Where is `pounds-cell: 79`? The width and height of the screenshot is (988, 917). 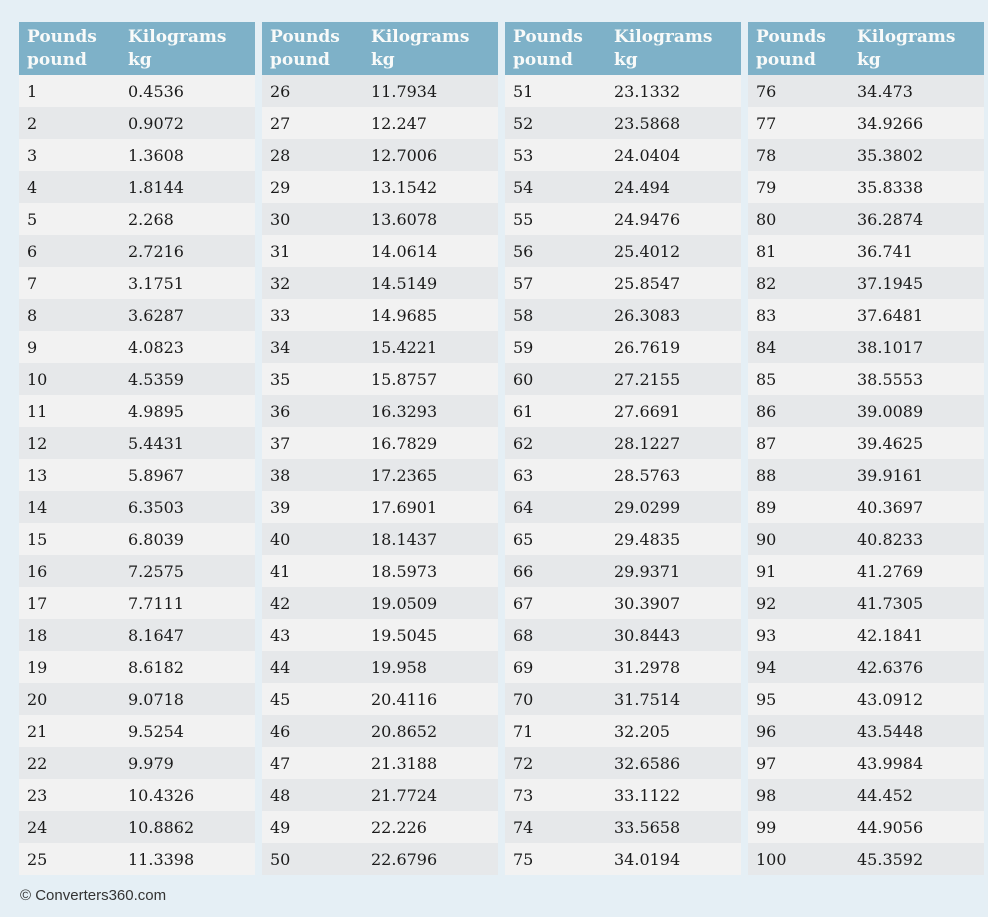
pounds-cell: 79 is located at coordinates (798, 187).